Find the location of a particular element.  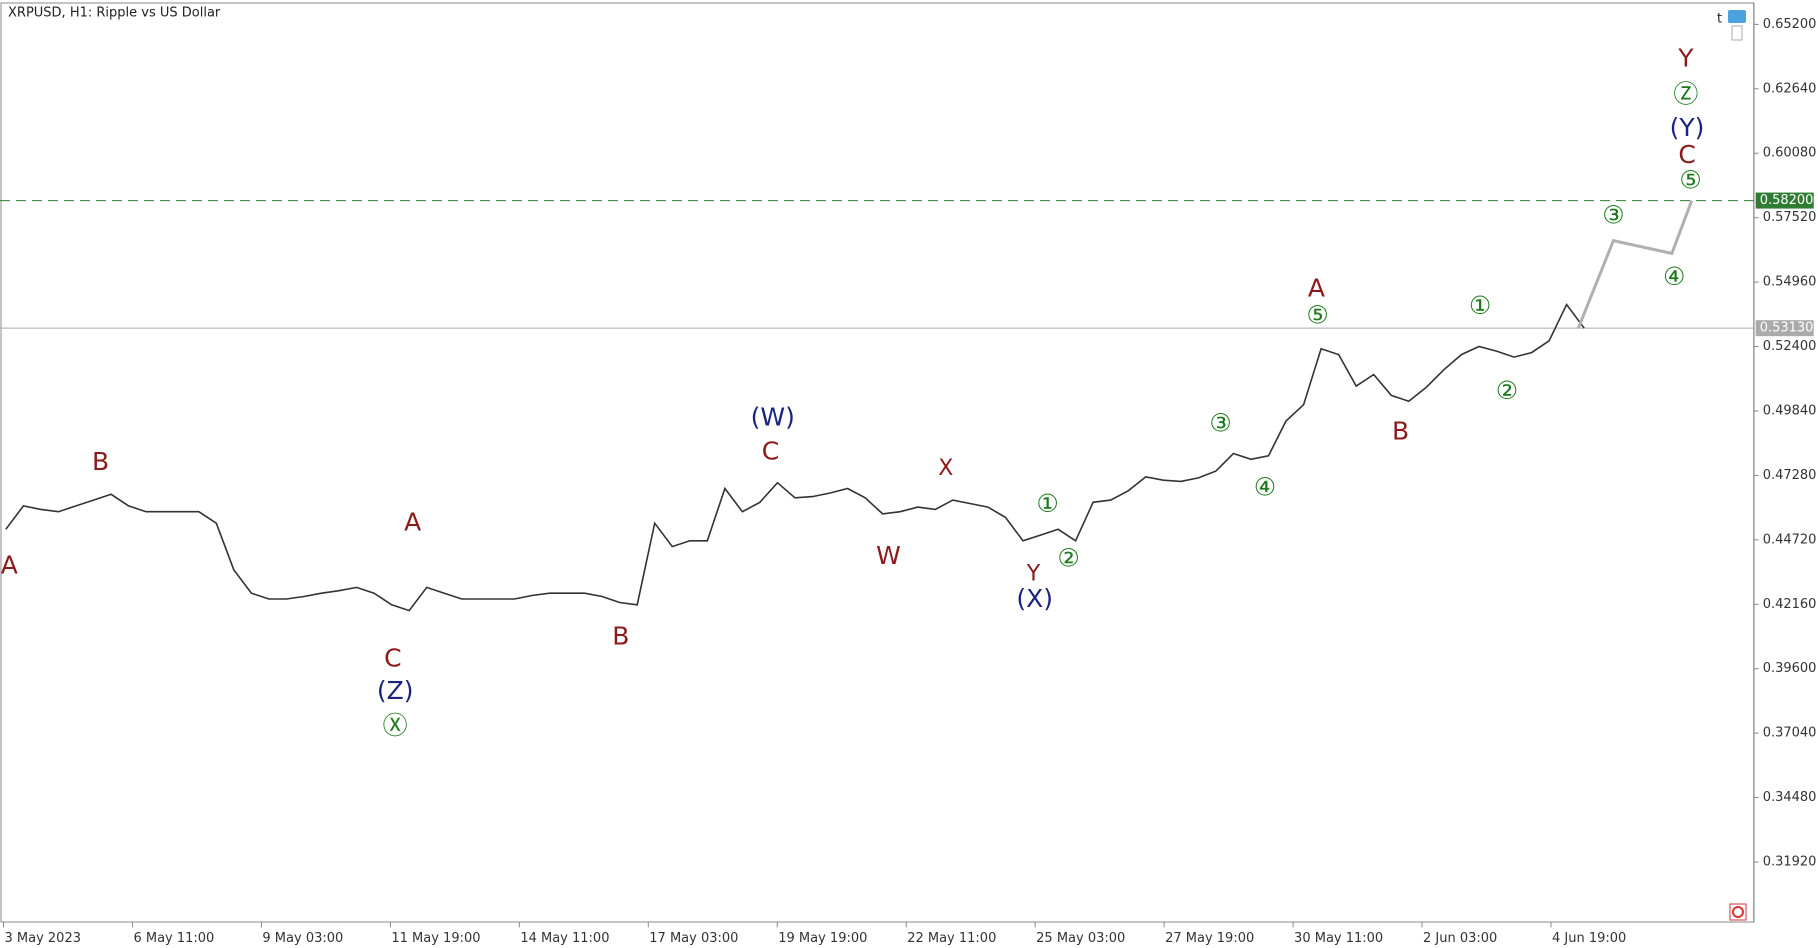

projection is located at coordinates (1635, 264).